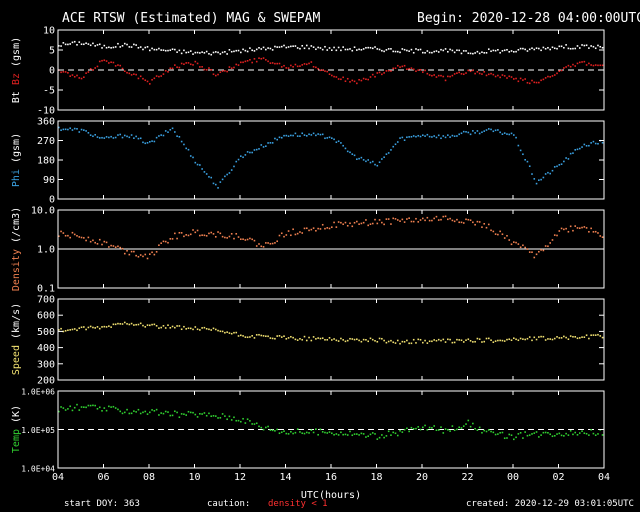 The width and height of the screenshot is (640, 512). What do you see at coordinates (46, 141) in the screenshot?
I see `y-tick-label: 270` at bounding box center [46, 141].